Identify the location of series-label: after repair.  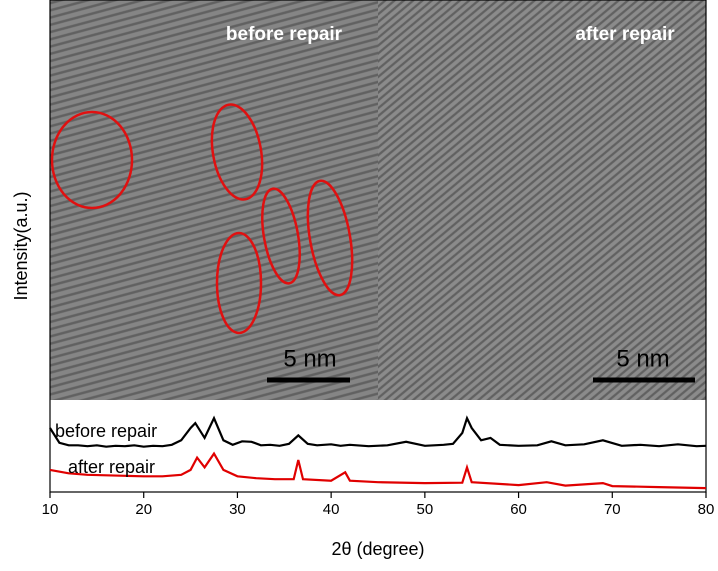
(111, 467).